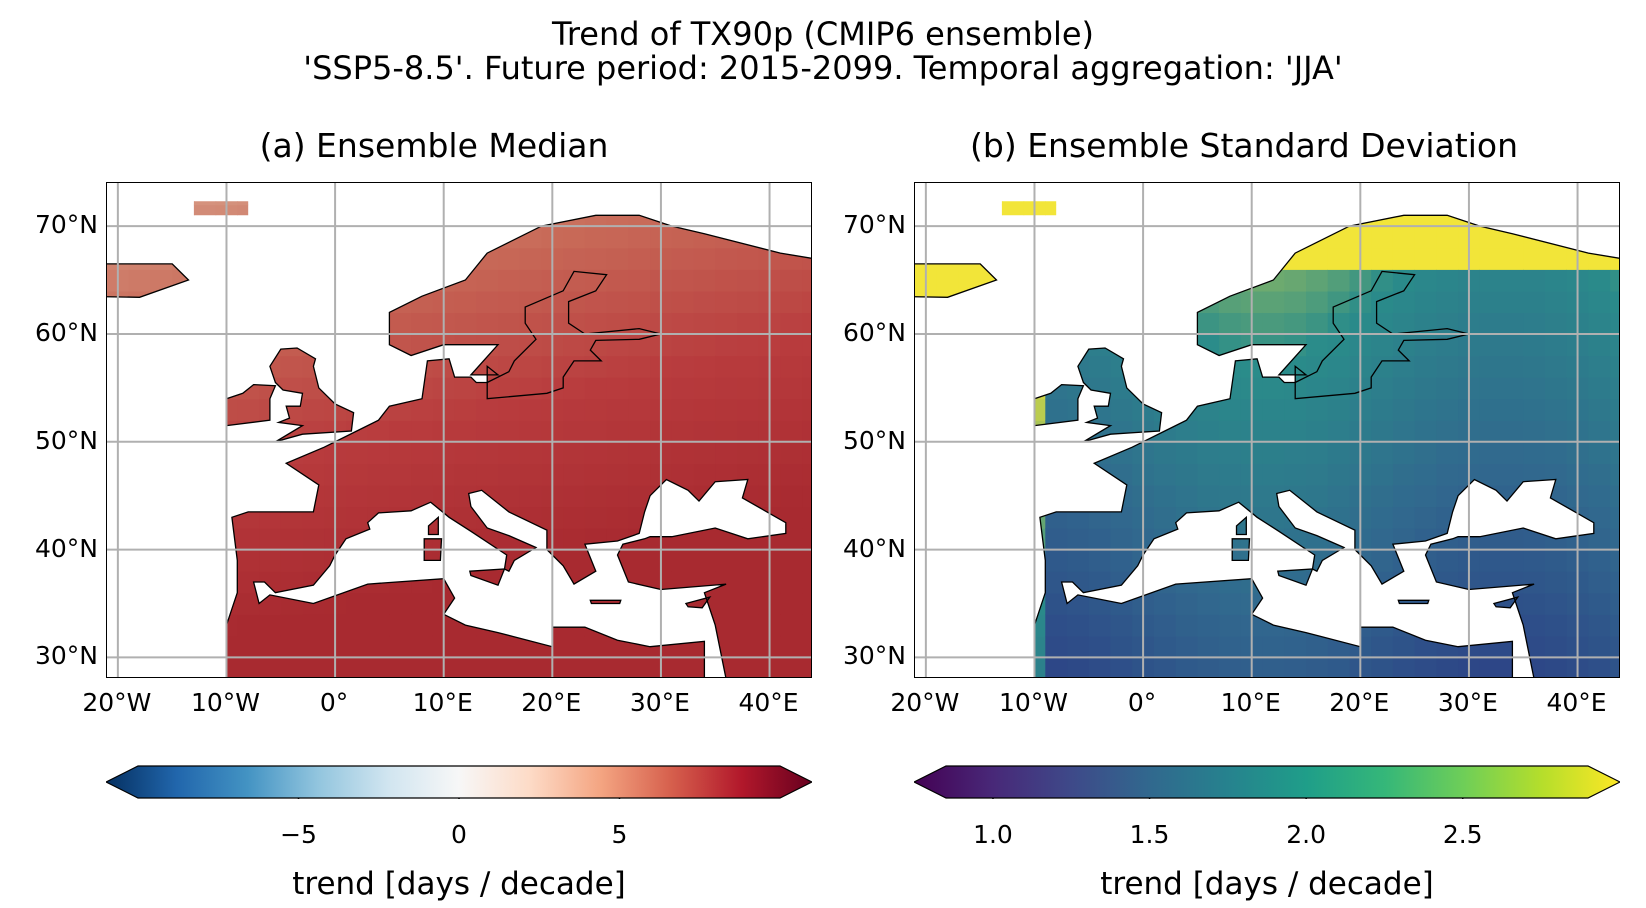 The image size is (1646, 908). Describe the element at coordinates (1359, 702) in the screenshot. I see `panel-b-lon-tick: 20°E` at that location.